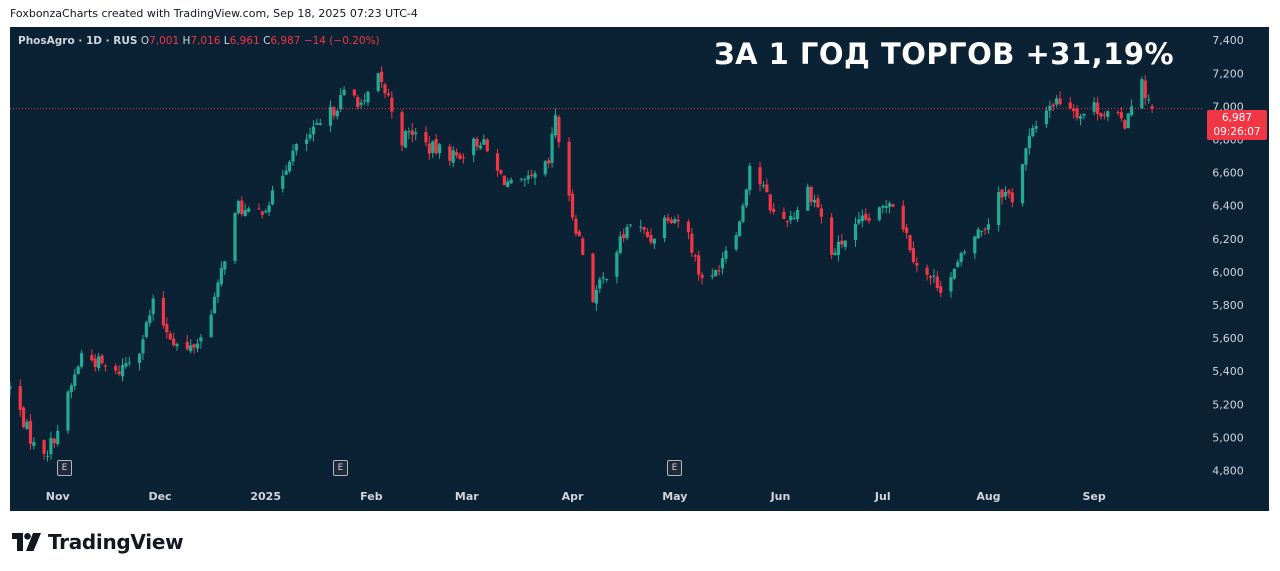  What do you see at coordinates (674, 496) in the screenshot?
I see `x-tick-label: May` at bounding box center [674, 496].